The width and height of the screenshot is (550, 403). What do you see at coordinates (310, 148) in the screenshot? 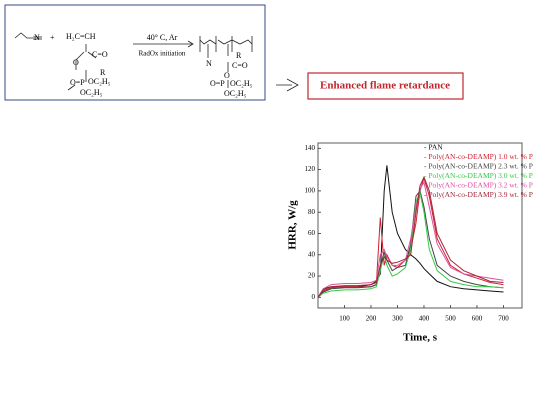
I see `y-tick-label: 140` at bounding box center [310, 148].